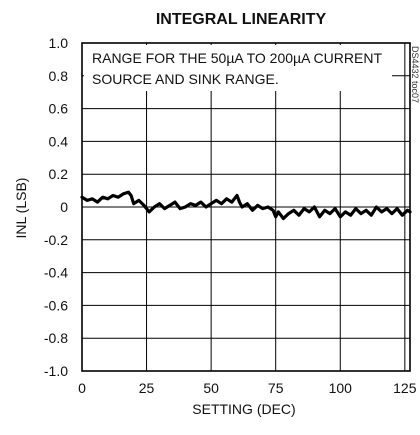 The height and width of the screenshot is (435, 420). What do you see at coordinates (59, 76) in the screenshot?
I see `y-tick-label: 0.8` at bounding box center [59, 76].